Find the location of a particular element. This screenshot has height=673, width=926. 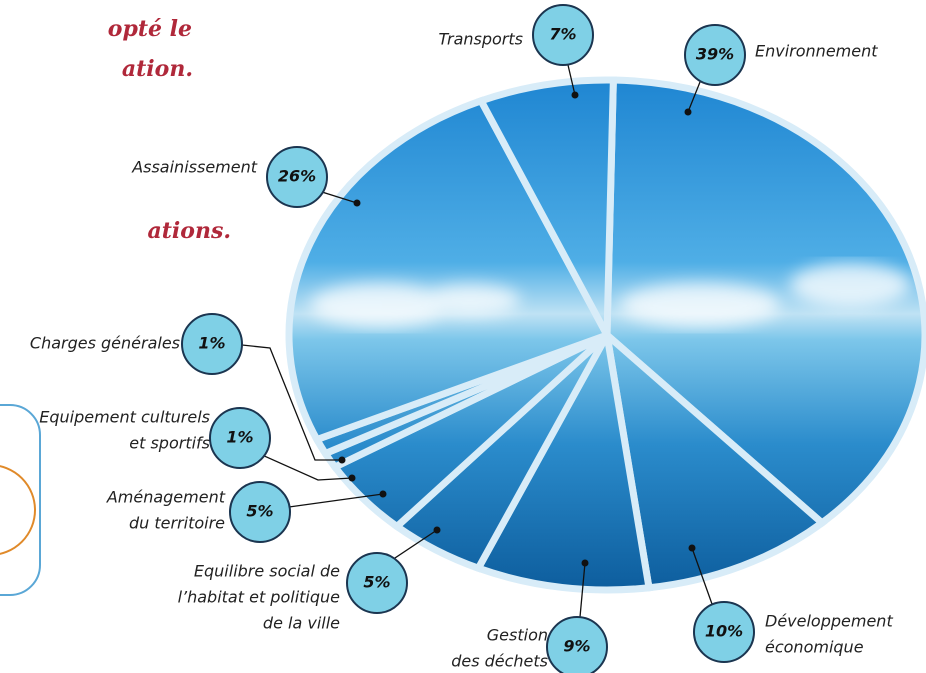

value-label: 10% is located at coordinates (724, 631).